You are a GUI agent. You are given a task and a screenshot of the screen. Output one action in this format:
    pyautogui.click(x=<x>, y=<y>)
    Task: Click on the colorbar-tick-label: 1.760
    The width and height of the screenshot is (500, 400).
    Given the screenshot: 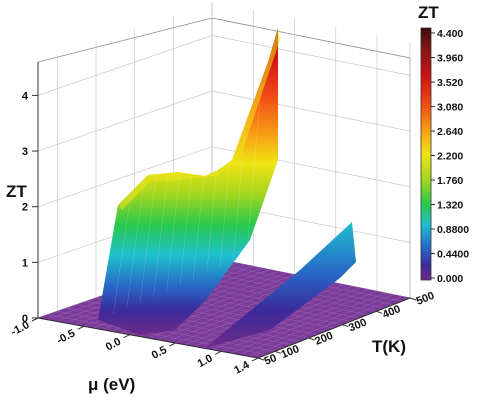 What is the action you would take?
    pyautogui.click(x=450, y=181)
    